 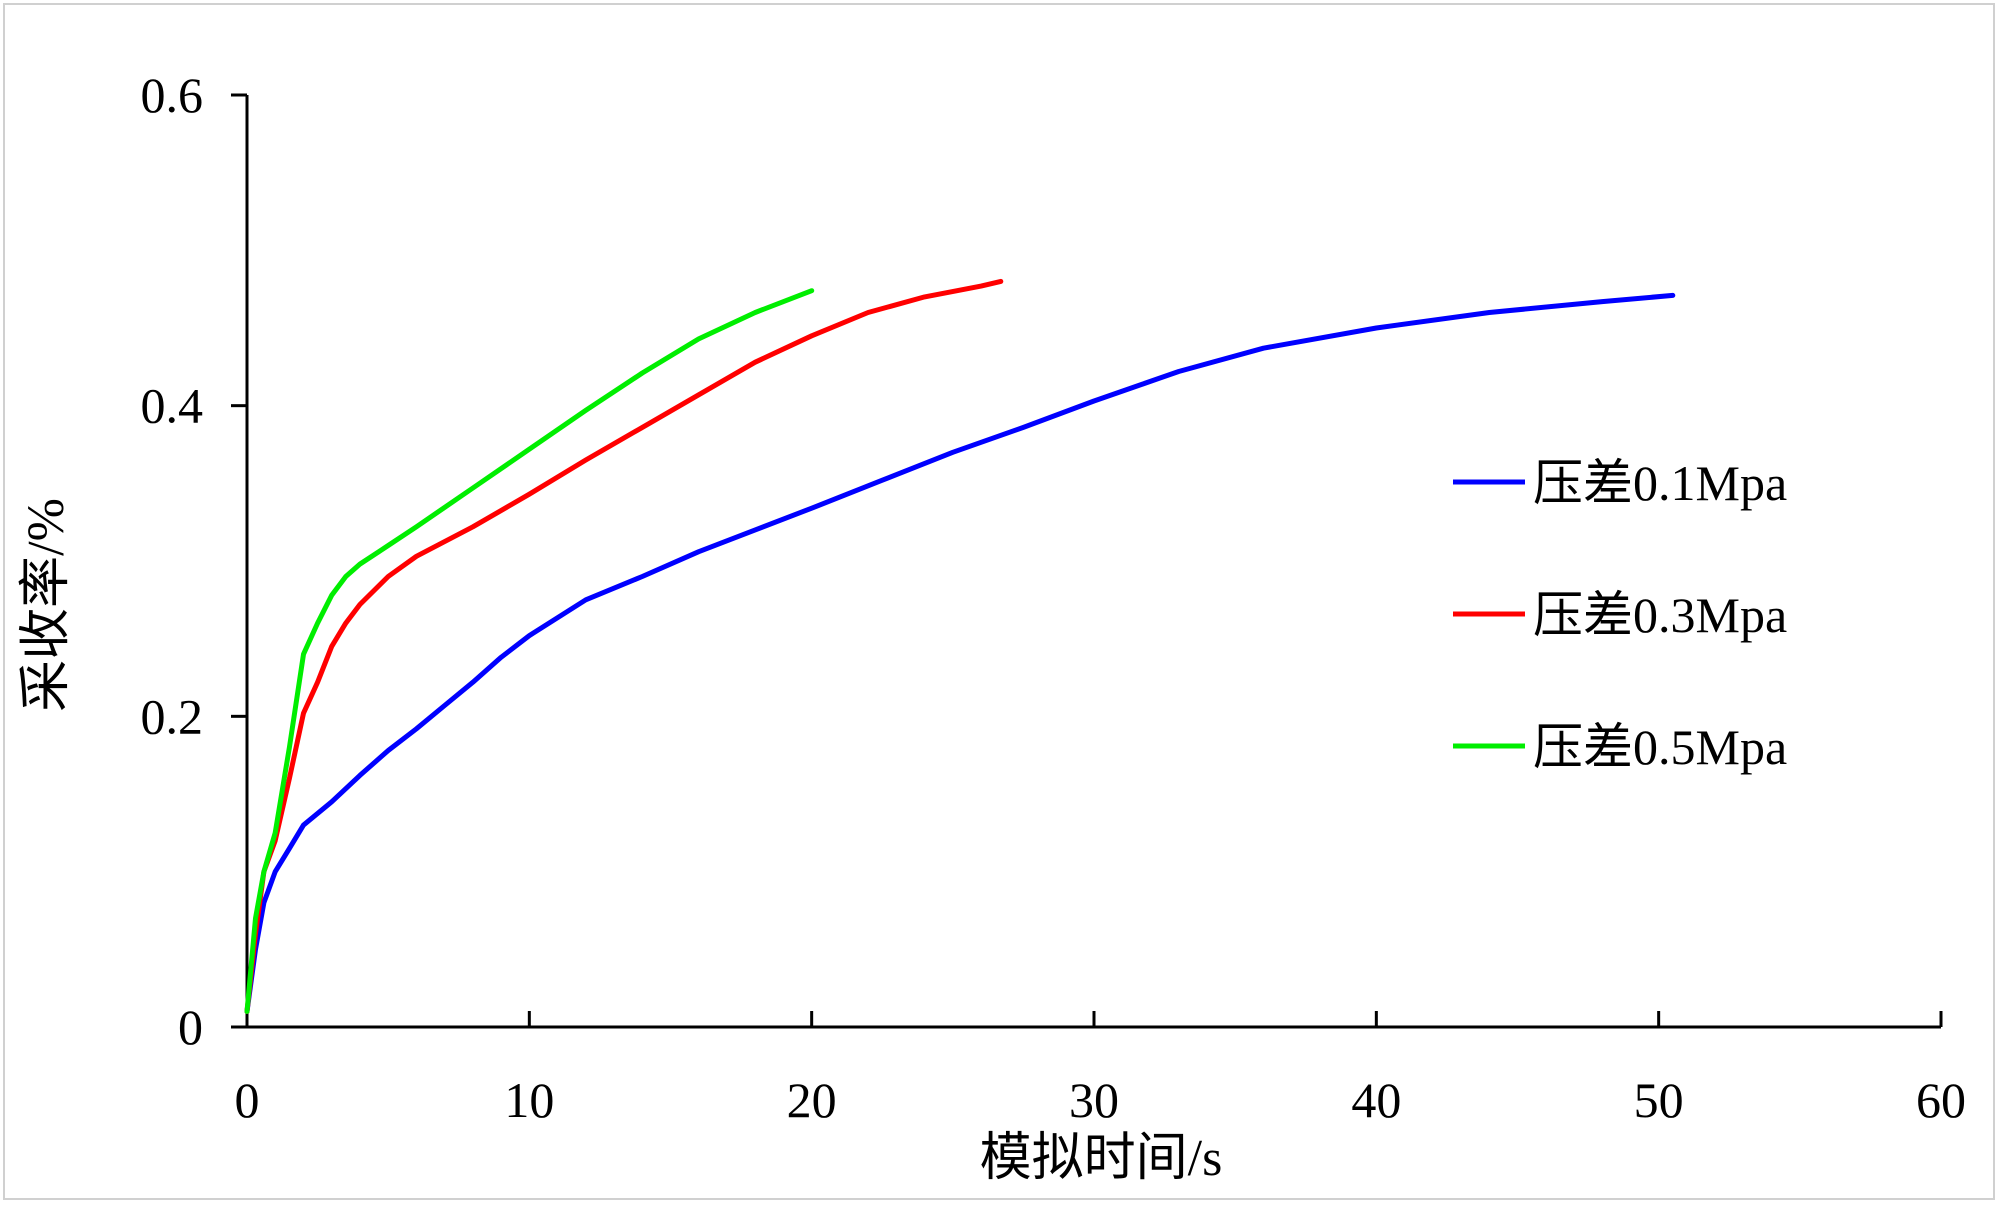 What do you see at coordinates (1376, 1100) in the screenshot?
I see `x-tick-label: 40` at bounding box center [1376, 1100].